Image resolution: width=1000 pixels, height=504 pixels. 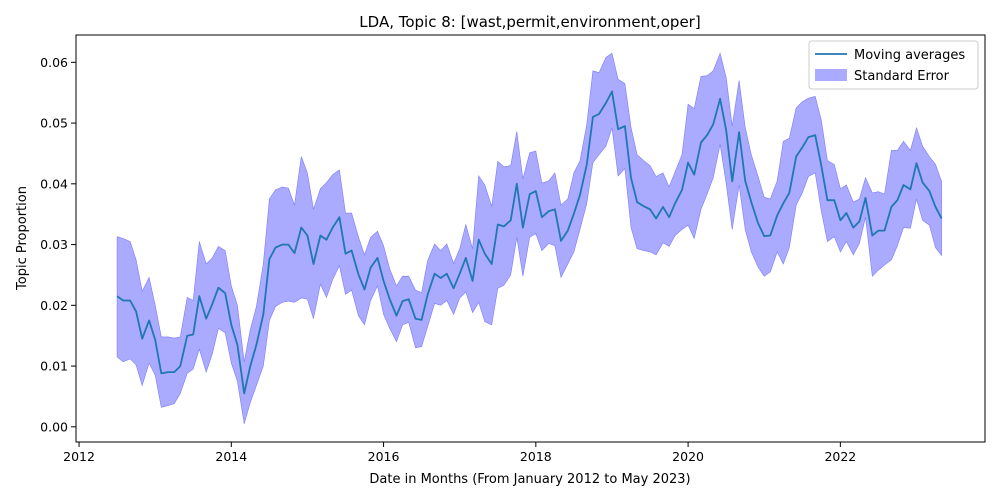 I want to click on legend-box, so click(x=893, y=65).